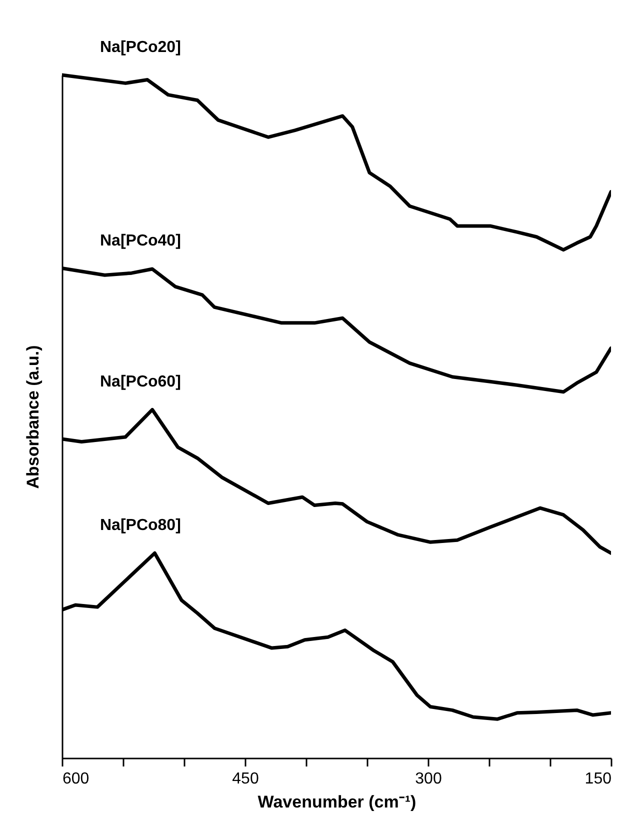 The height and width of the screenshot is (826, 621). What do you see at coordinates (428, 779) in the screenshot?
I see `x-tick-label: 300` at bounding box center [428, 779].